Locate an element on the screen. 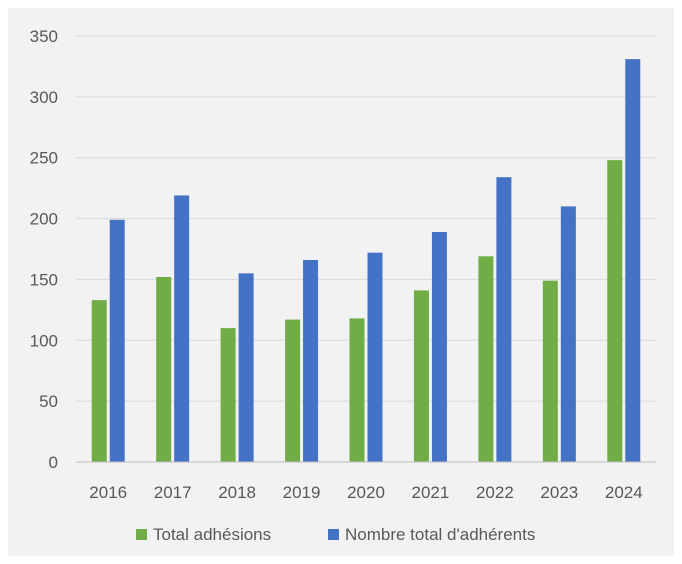  bar-nombre-total-adherents-2024 is located at coordinates (633, 261).